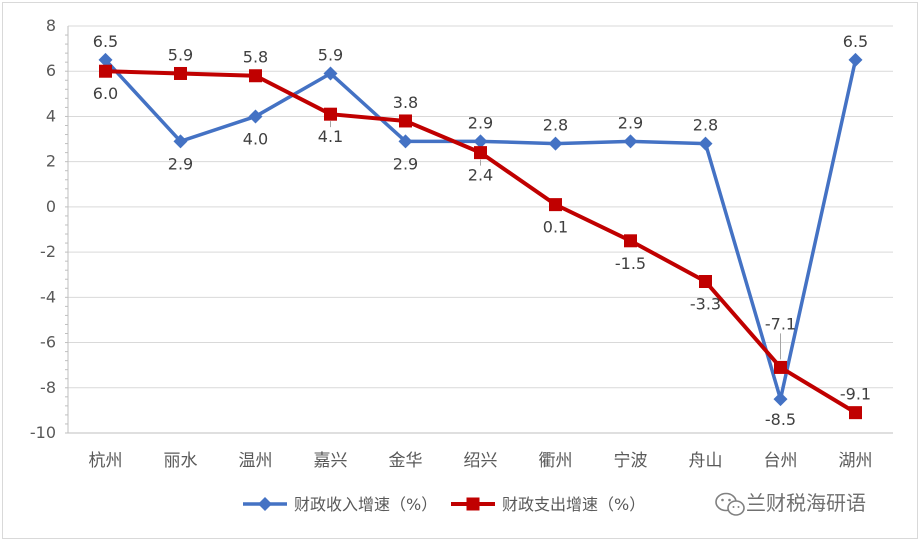  Describe the element at coordinates (444, 504) in the screenshot. I see `legend: 财政收入增速（%） 财政支出增速（%）` at that location.